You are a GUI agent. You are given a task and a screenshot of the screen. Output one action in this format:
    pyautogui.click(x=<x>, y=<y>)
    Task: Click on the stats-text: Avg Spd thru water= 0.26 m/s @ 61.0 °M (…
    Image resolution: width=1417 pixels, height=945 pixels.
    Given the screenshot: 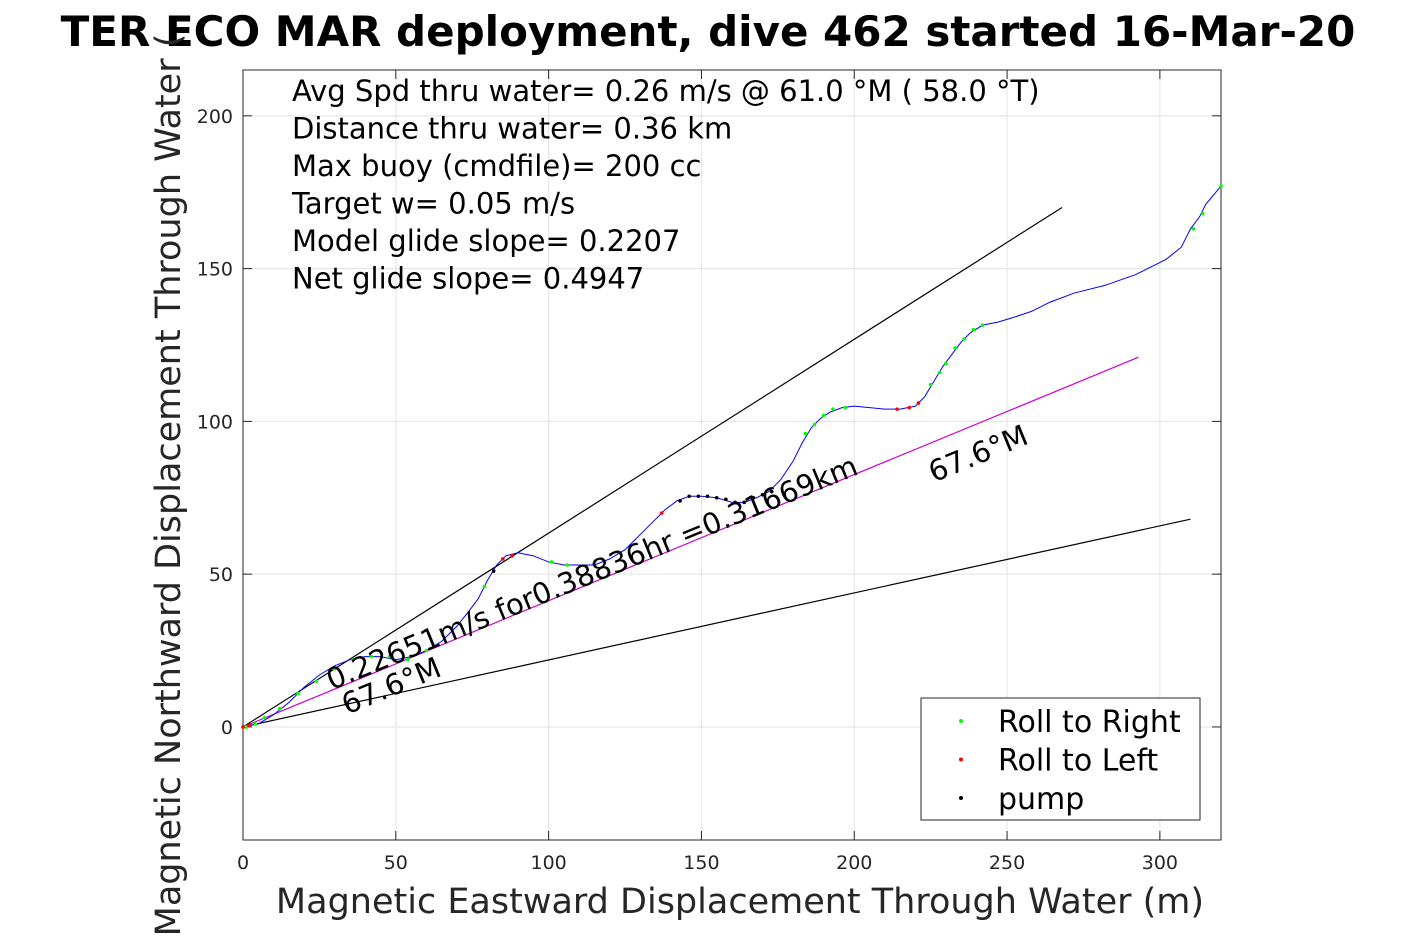 What is the action you would take?
    pyautogui.click(x=665, y=185)
    